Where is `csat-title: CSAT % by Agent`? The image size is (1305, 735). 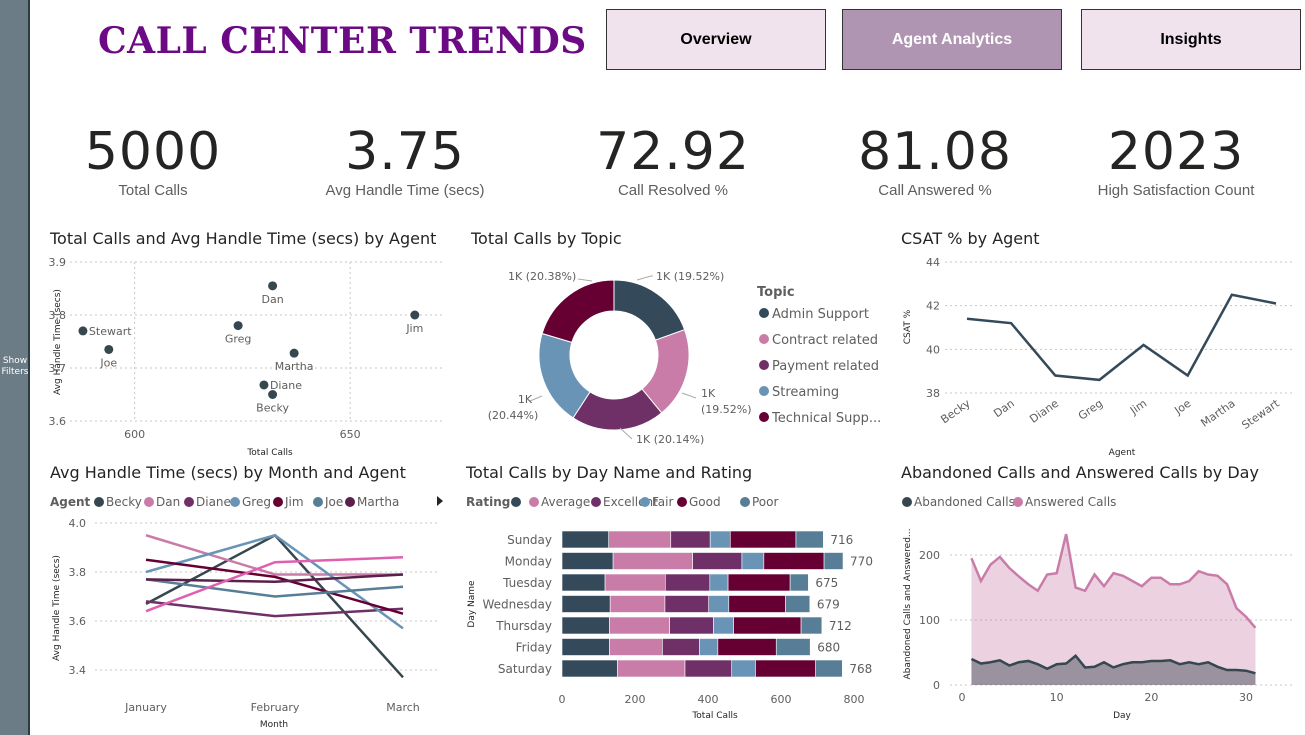
csat-title: CSAT % by Agent is located at coordinates (970, 238).